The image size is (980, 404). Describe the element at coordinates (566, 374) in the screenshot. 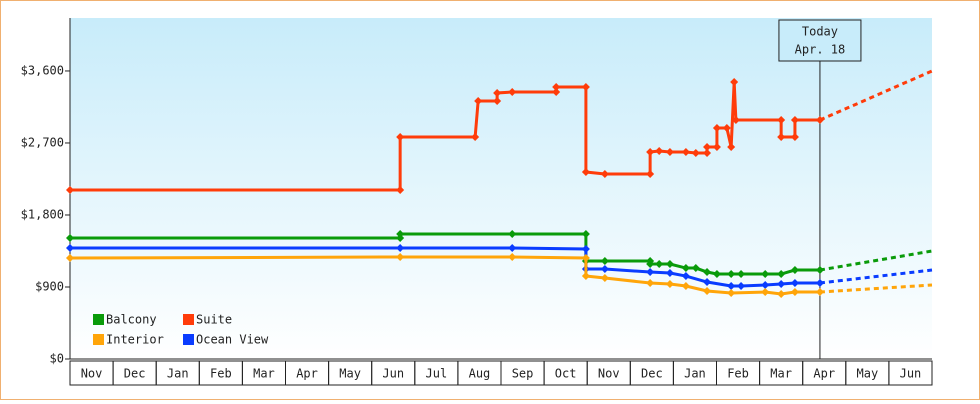

I see `x-tick-label: Oct` at that location.